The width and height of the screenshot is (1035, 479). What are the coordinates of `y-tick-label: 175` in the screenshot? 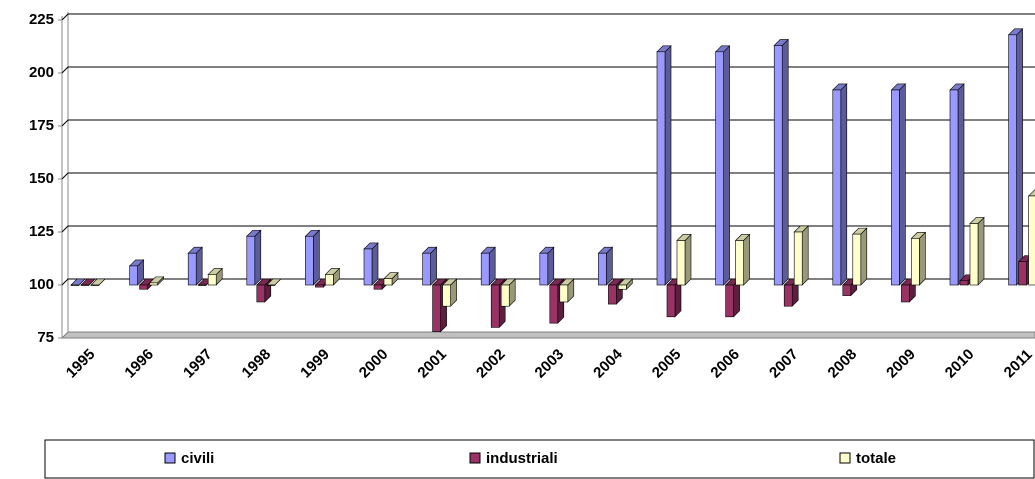 It's located at (41, 125).